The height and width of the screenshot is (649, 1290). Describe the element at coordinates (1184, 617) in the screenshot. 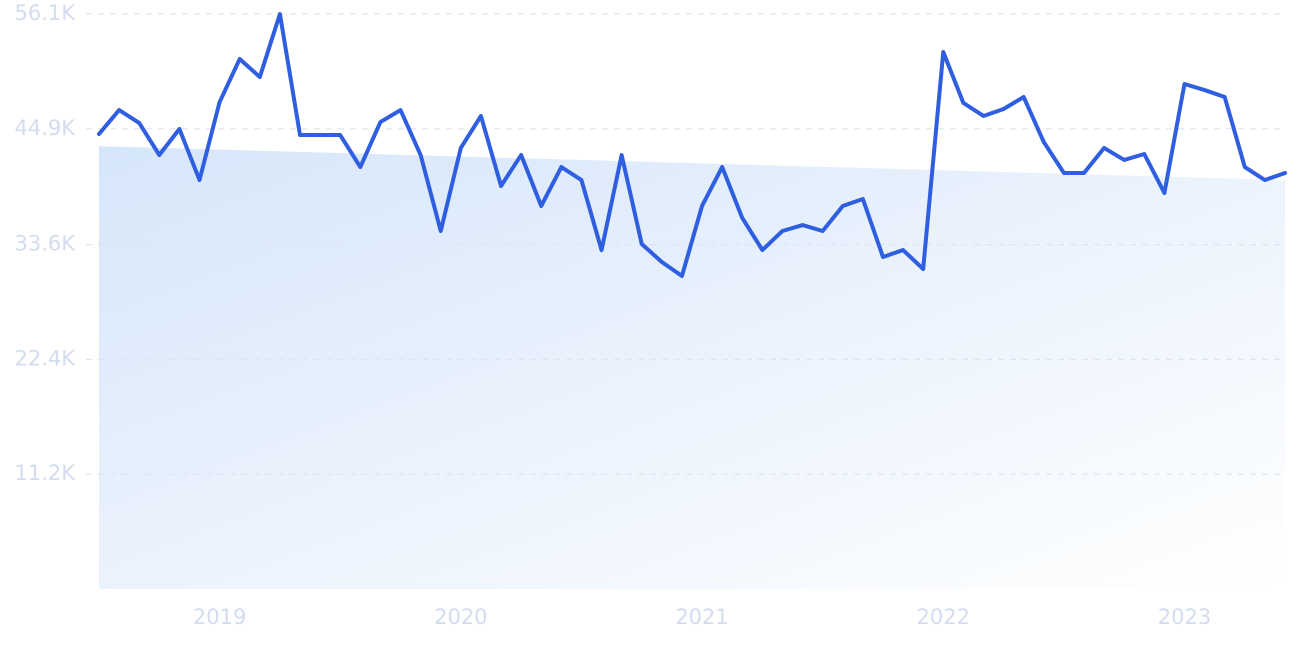

I see `x-tick-label: 2023` at that location.